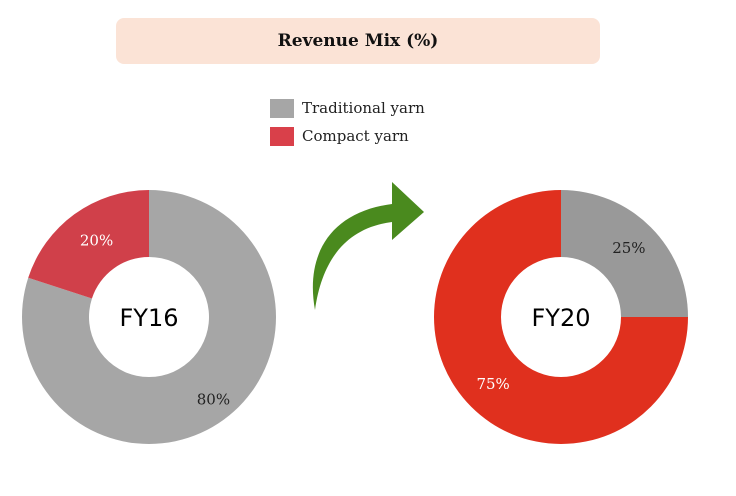  I want to click on curved-arrow-icon, so click(368, 246).